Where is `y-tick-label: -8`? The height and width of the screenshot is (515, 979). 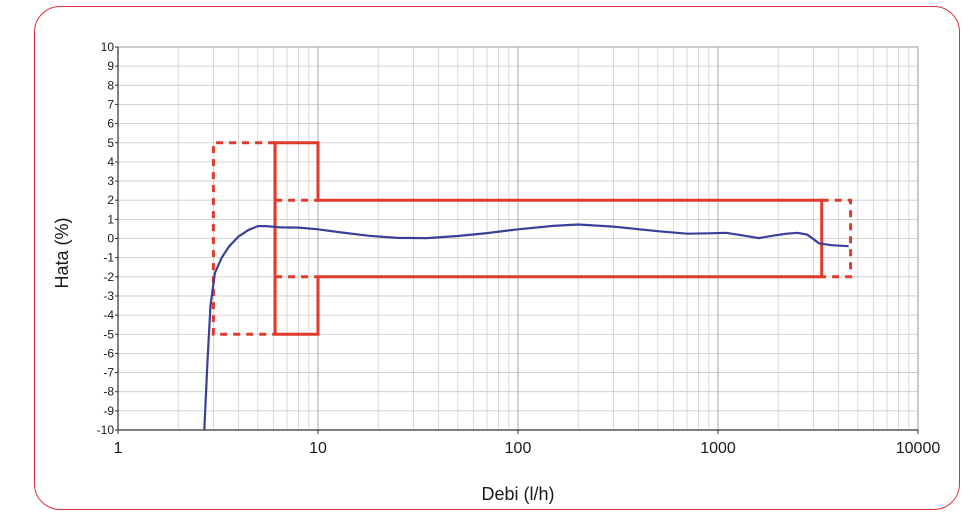
y-tick-label: -8 is located at coordinates (108, 392).